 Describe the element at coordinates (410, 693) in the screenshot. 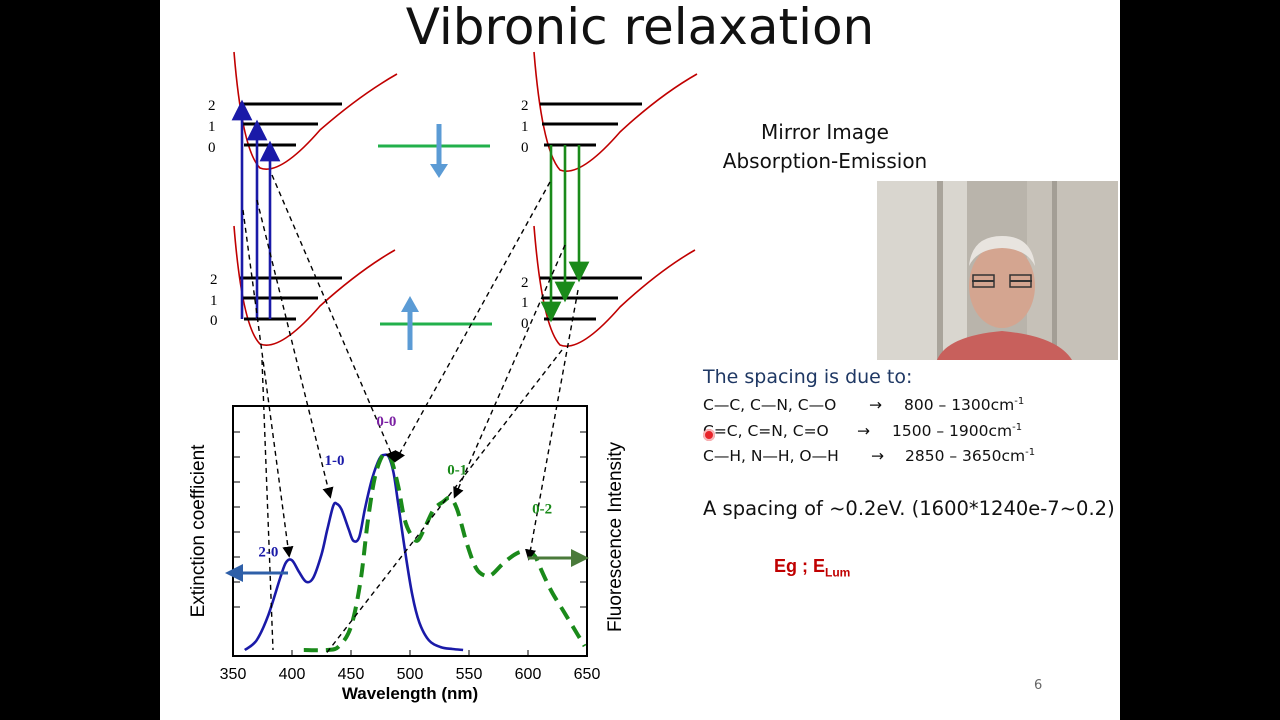

I see `x-axis-label: Wavelength (nm)` at that location.